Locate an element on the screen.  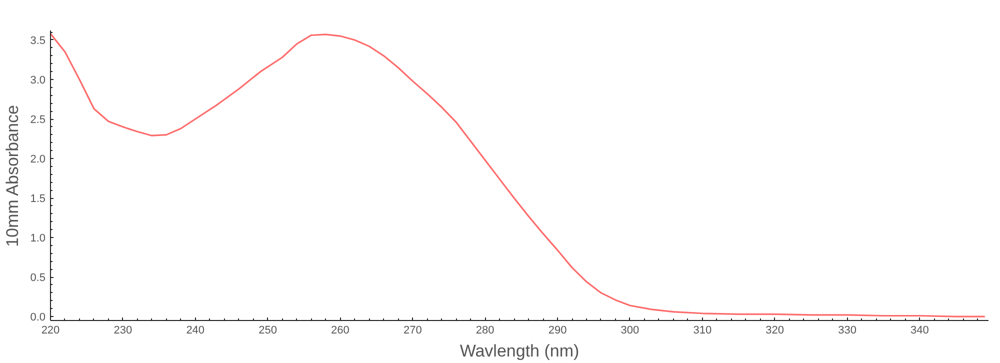
x-tick-label: 240 is located at coordinates (195, 330).